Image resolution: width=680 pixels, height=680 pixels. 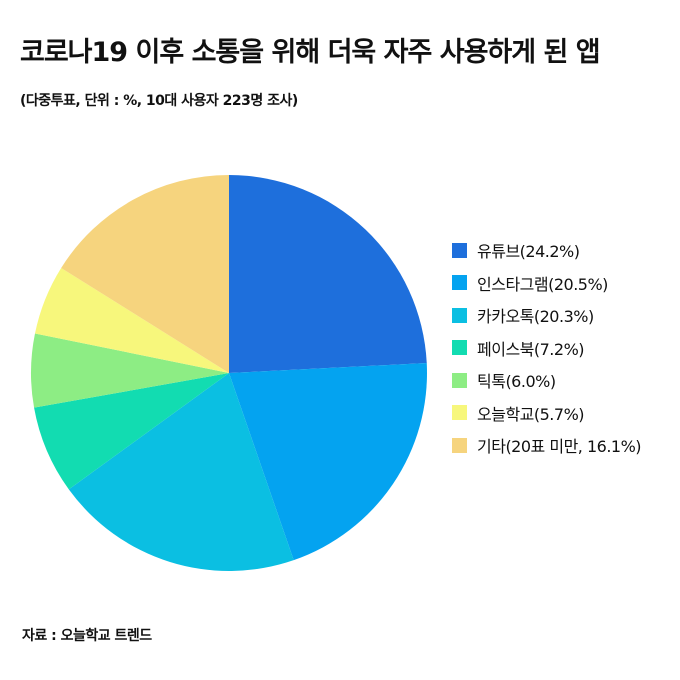 I want to click on legend-label: 기타(20표 미만, 16.1%), so click(x=559, y=447).